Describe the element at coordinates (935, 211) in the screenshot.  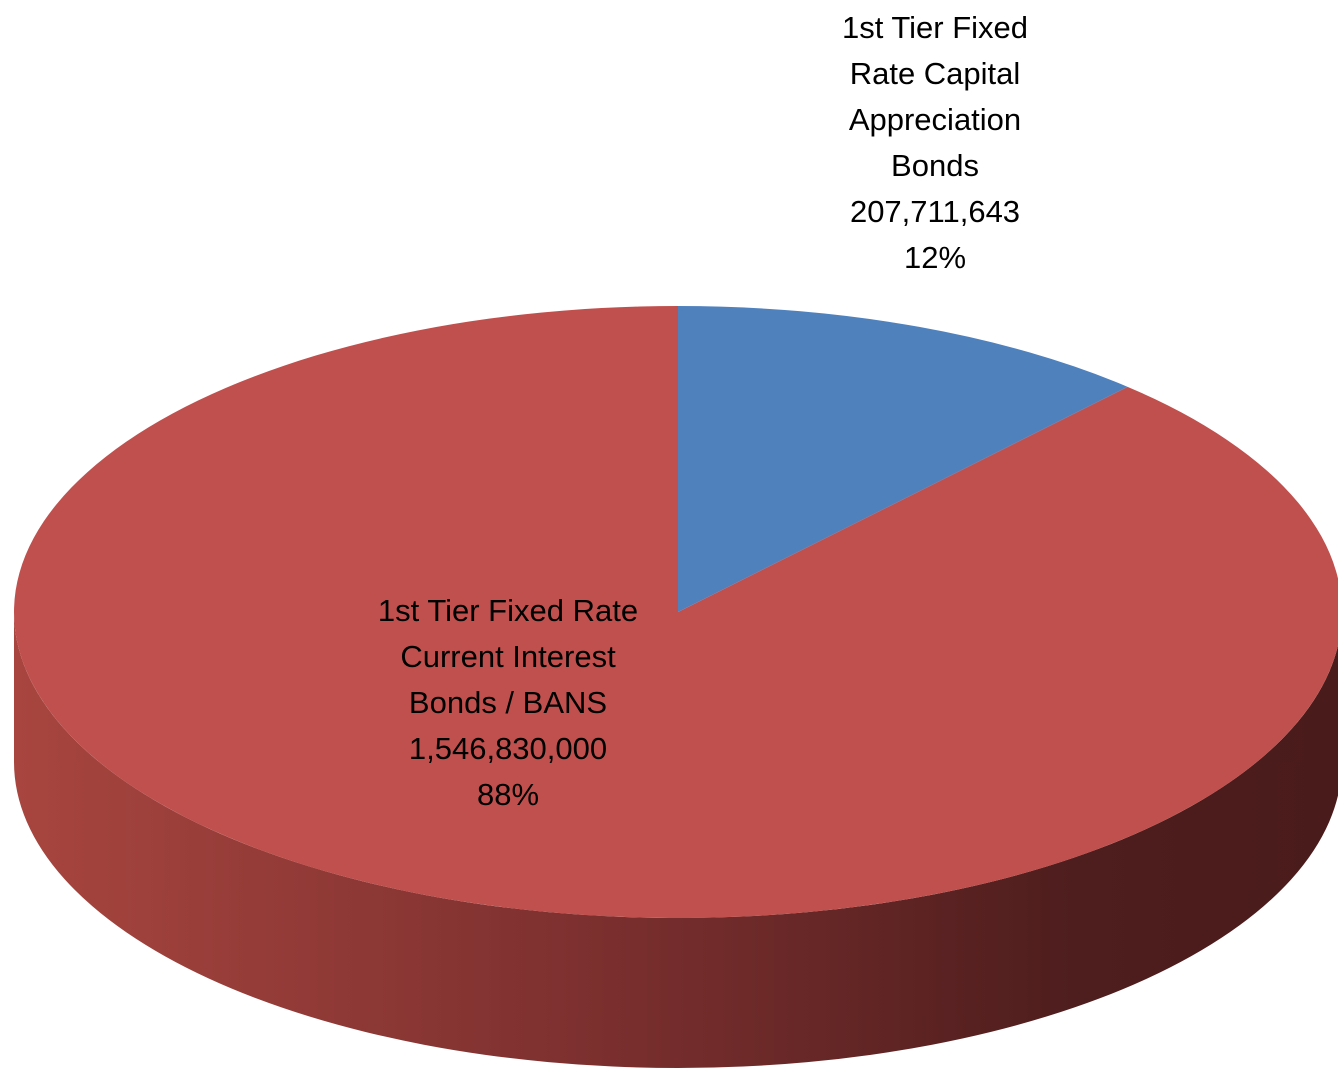
I see `value-label: 207,711,643` at that location.